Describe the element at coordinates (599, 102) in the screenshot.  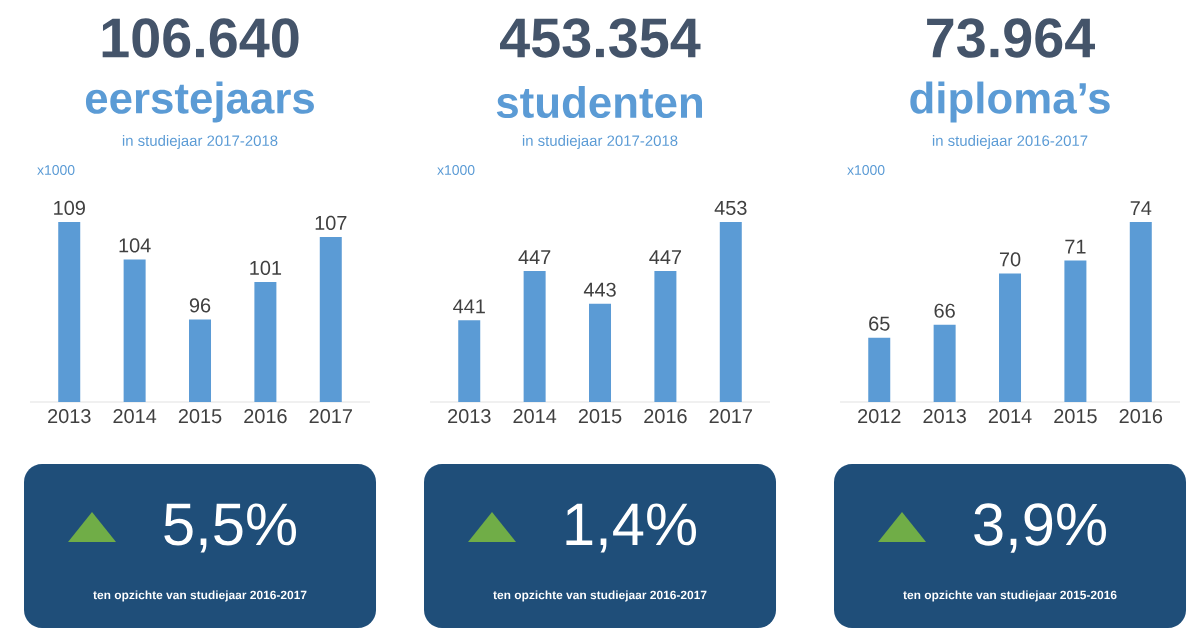
I see `chart-subtitle: studenten` at that location.